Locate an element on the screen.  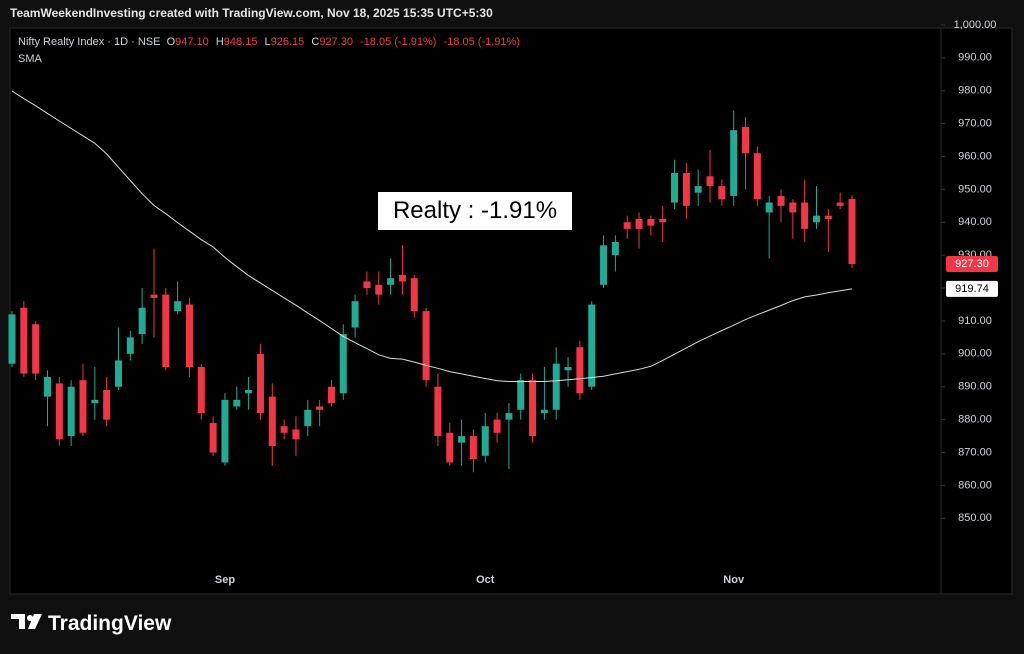
x-tick-label: Sep is located at coordinates (225, 580).